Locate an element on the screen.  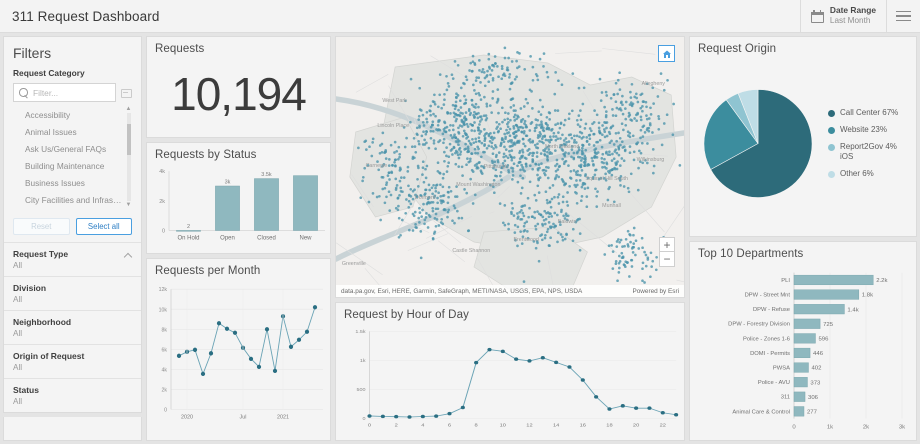
svg-text: 402 is located at coordinates (816, 369).